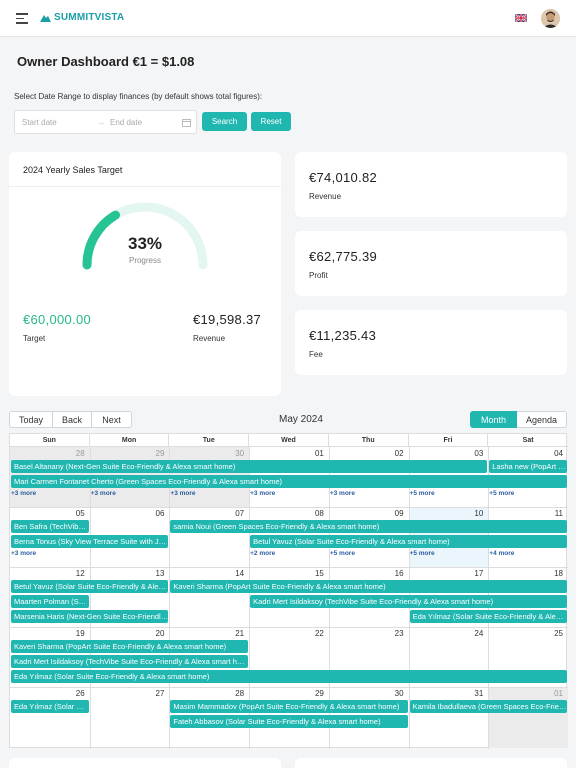 This screenshot has height=768, width=576. What do you see at coordinates (431, 763) in the screenshot?
I see `bottom-card-right` at bounding box center [431, 763].